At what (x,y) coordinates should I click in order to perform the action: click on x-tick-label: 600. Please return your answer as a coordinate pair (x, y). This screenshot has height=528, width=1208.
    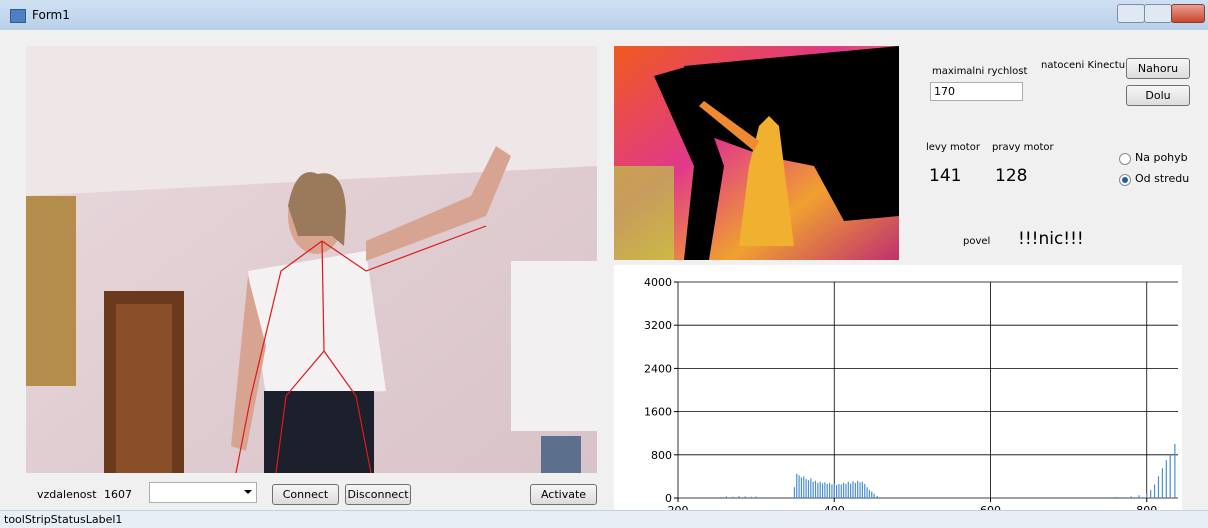
    Looking at the image, I should click on (990, 507).